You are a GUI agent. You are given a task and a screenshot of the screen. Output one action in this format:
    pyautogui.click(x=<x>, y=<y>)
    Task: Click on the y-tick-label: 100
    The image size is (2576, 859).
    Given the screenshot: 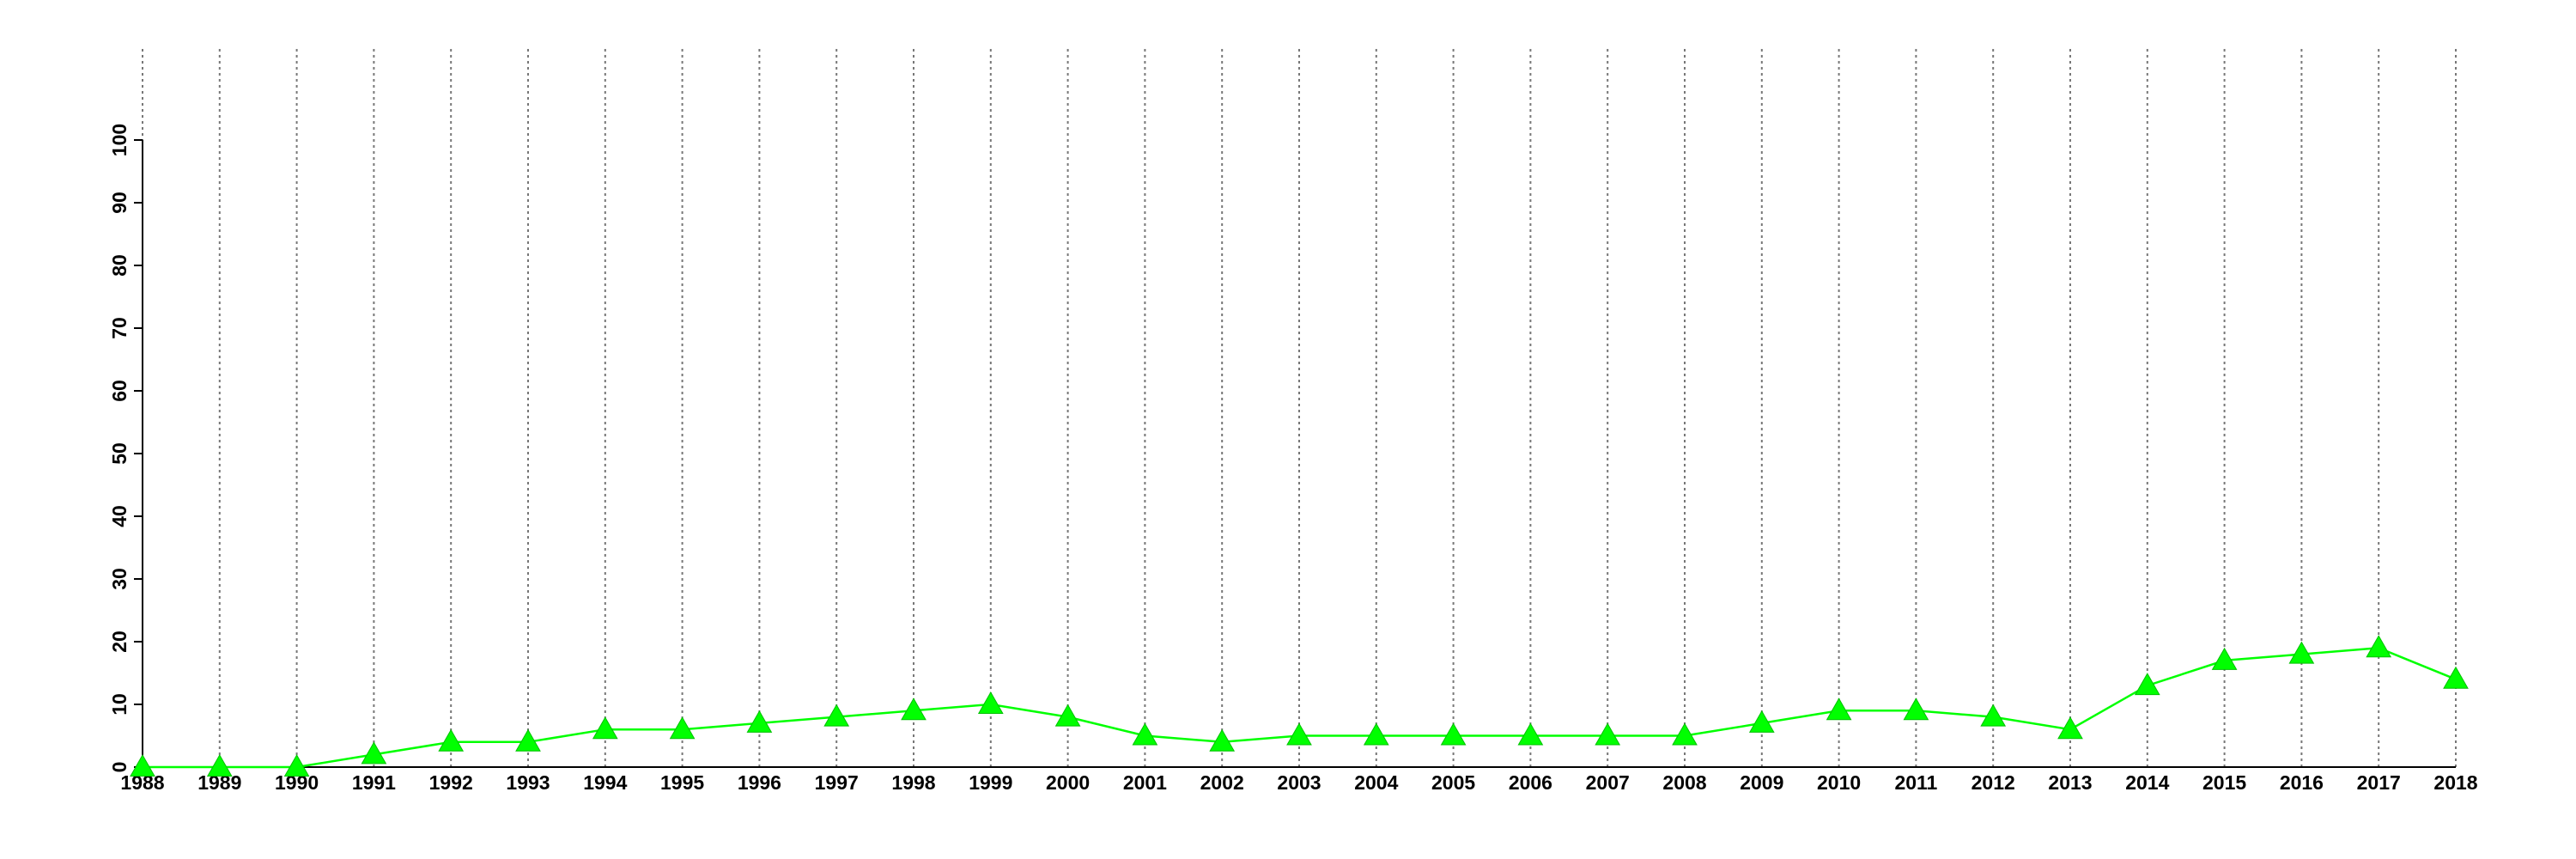 What is the action you would take?
    pyautogui.click(x=119, y=140)
    